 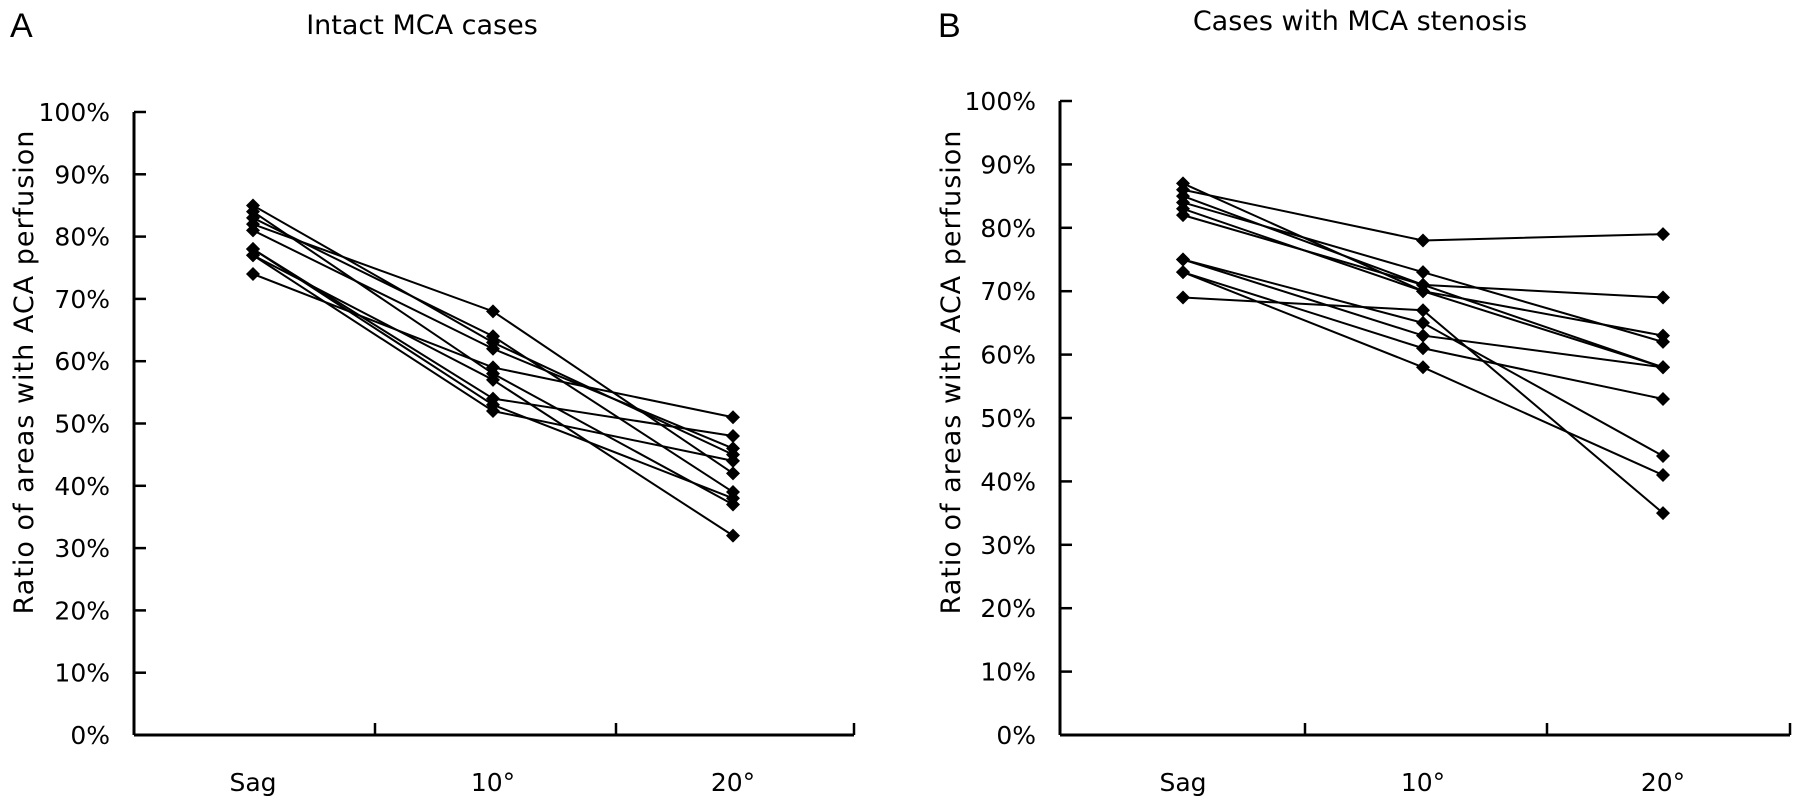 I want to click on chart-title: Intact MCA cases, so click(x=422, y=25).